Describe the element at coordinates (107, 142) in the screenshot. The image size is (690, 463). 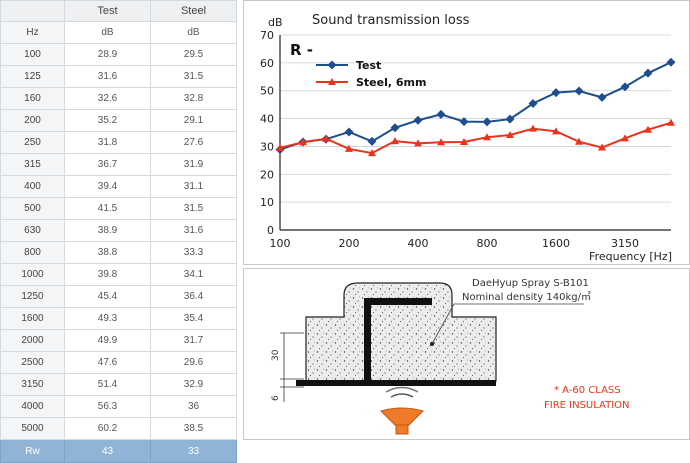
I see `test-cell: 31.8` at that location.